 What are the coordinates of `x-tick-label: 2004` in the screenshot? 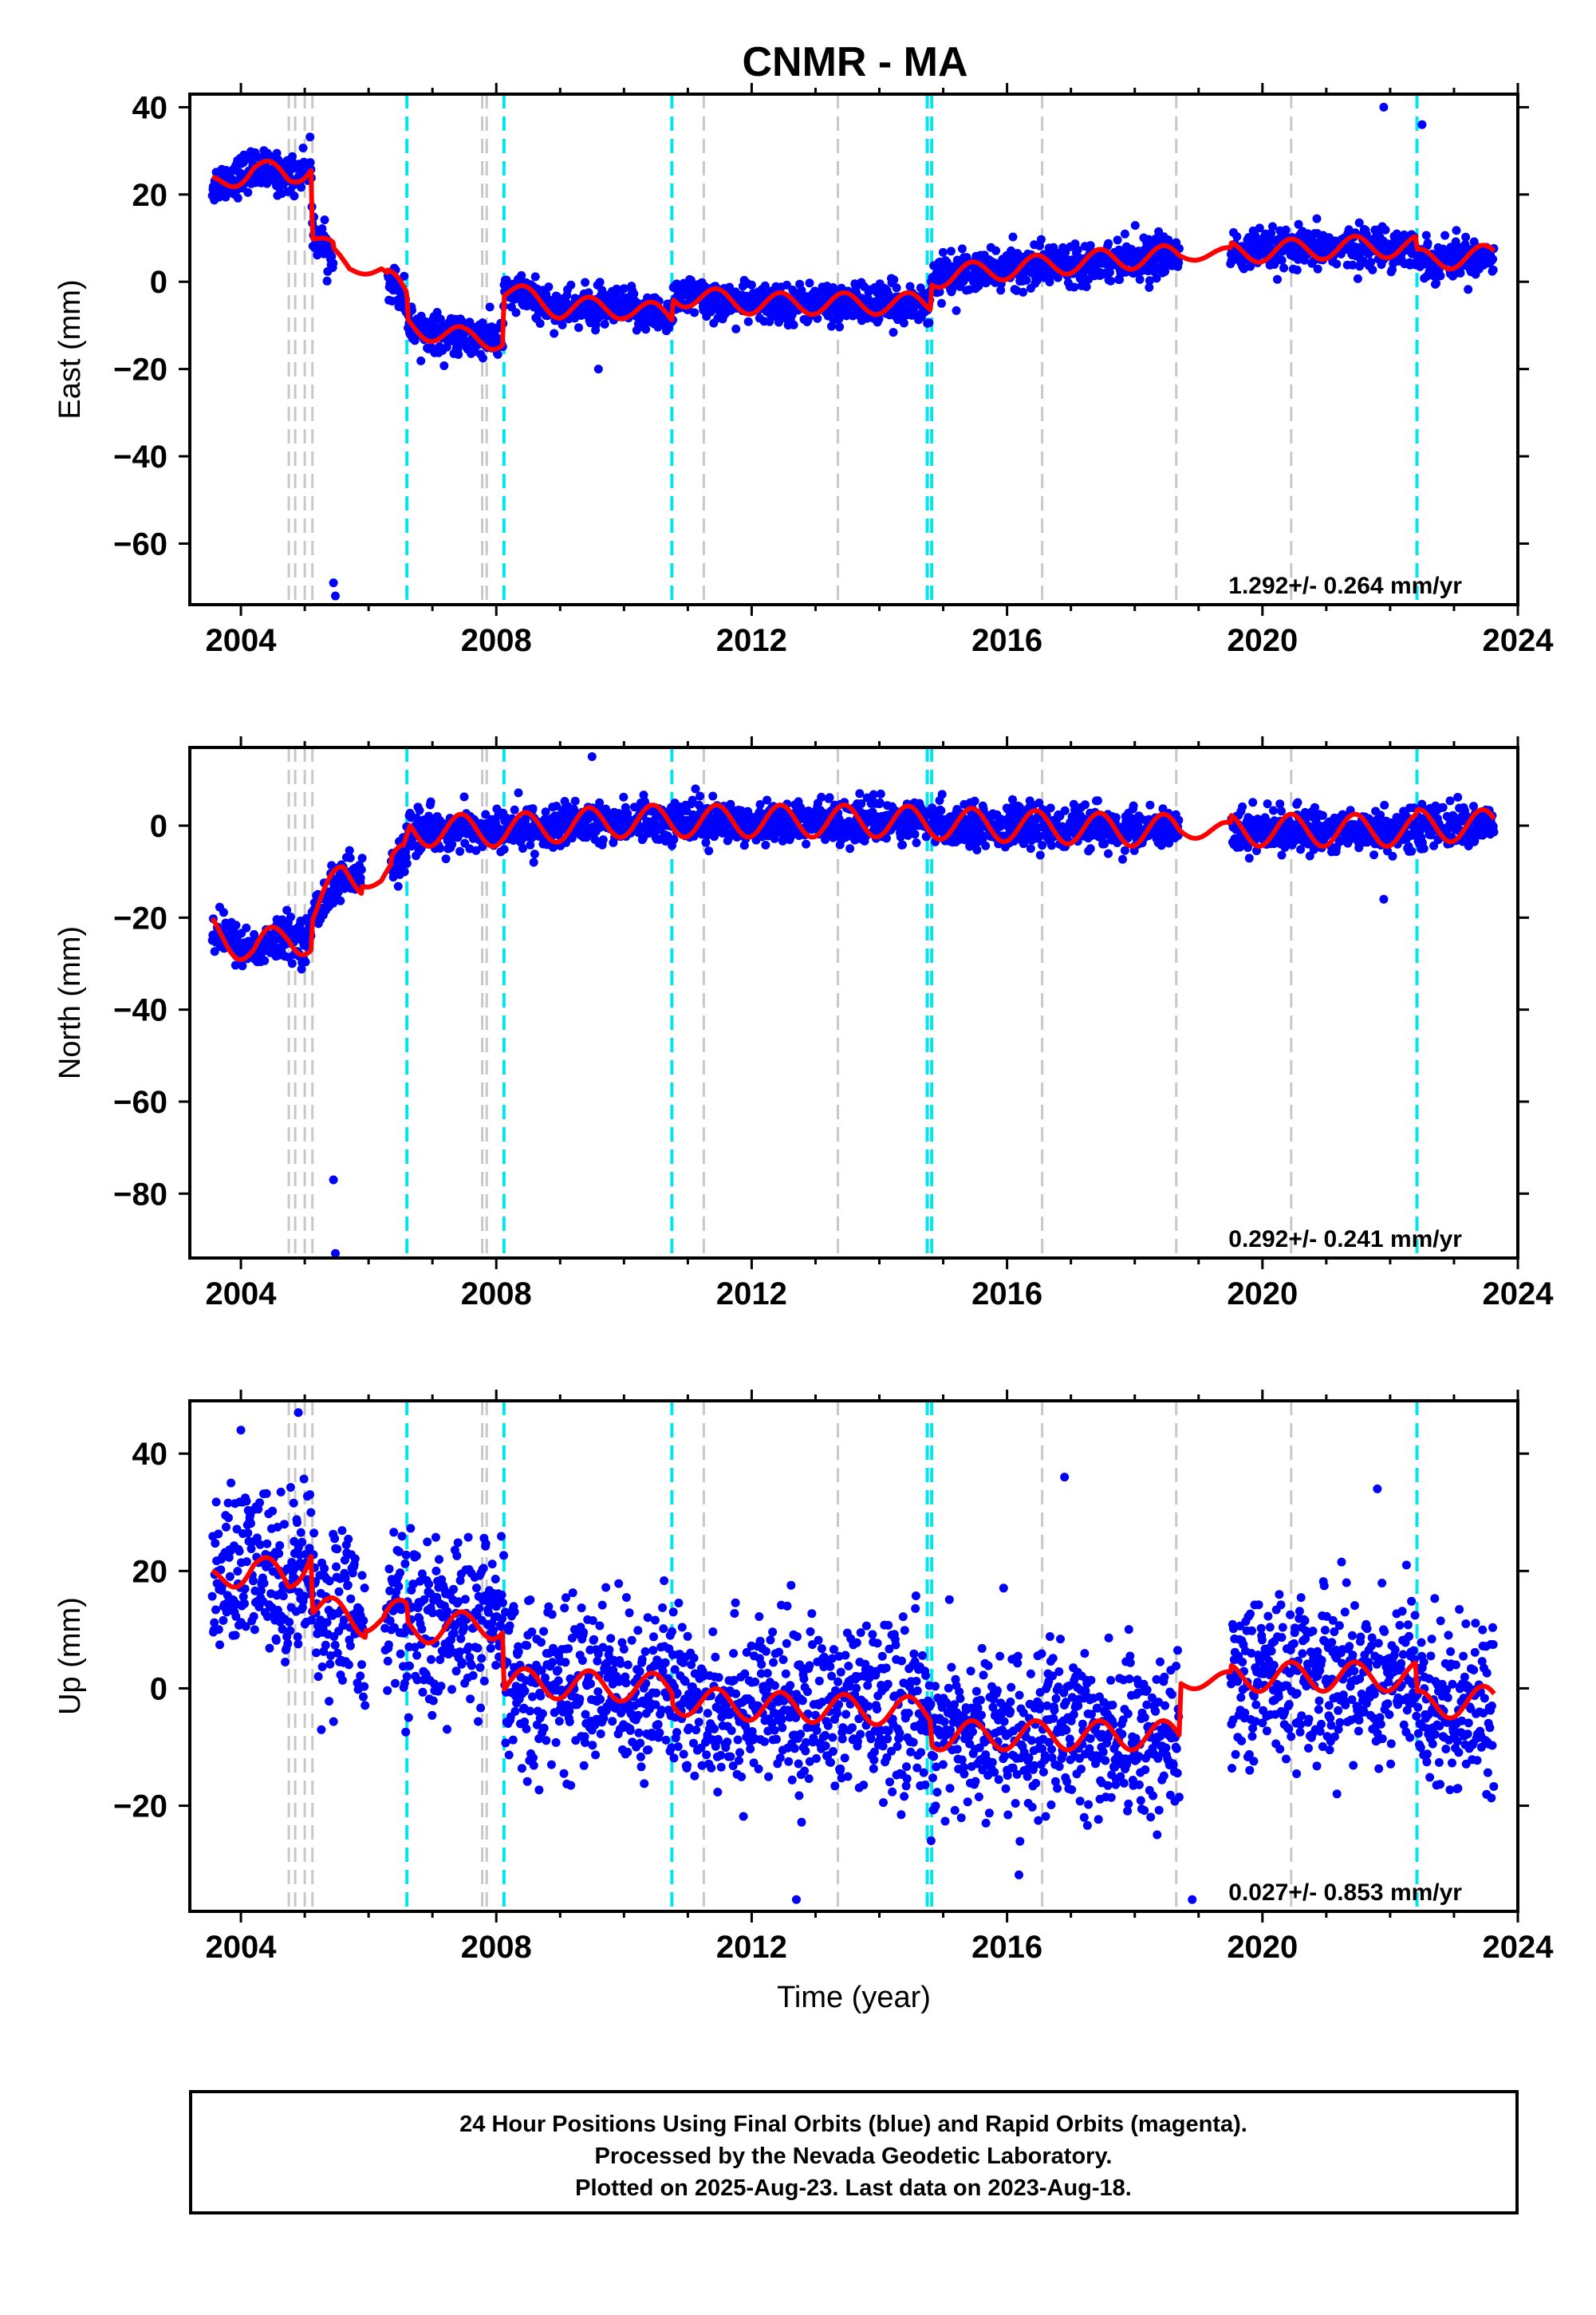 It's located at (242, 1293).